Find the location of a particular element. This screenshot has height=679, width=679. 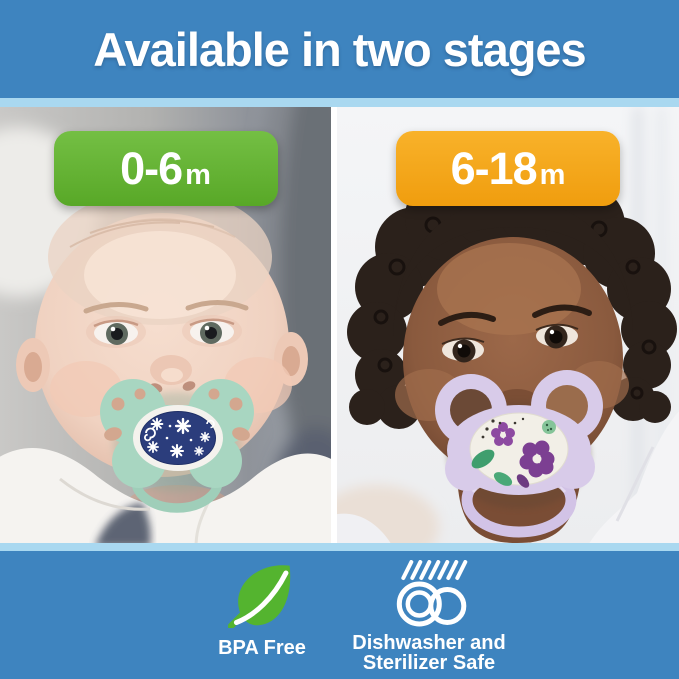

sea-pattern is located at coordinates (179, 438).